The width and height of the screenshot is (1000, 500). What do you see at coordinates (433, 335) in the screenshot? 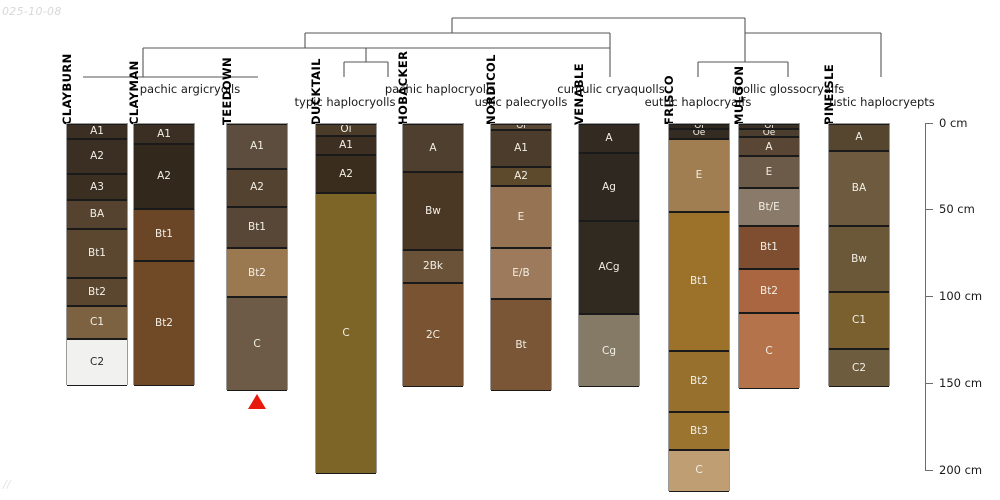
I see `horizon-2C: 2C` at bounding box center [433, 335].